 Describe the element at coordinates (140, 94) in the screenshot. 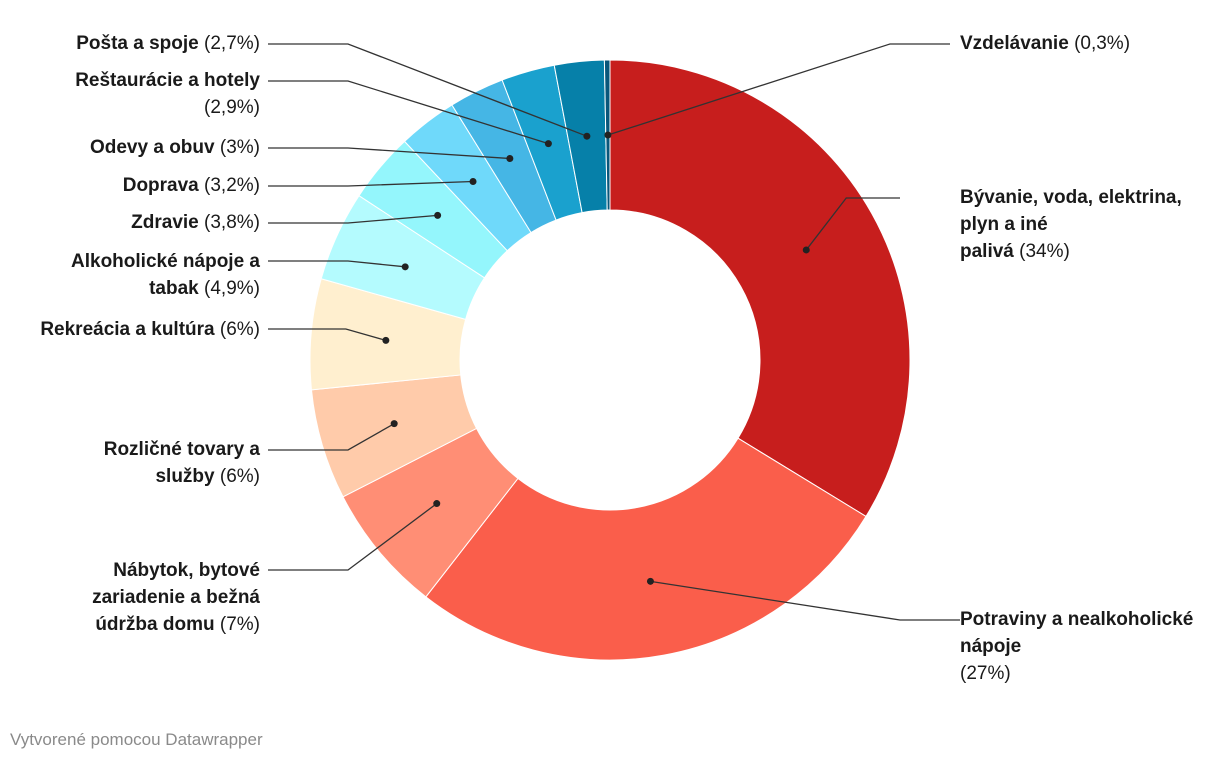

I see `label-restauracie: Reštaurácie a hotely (2,9%)` at that location.